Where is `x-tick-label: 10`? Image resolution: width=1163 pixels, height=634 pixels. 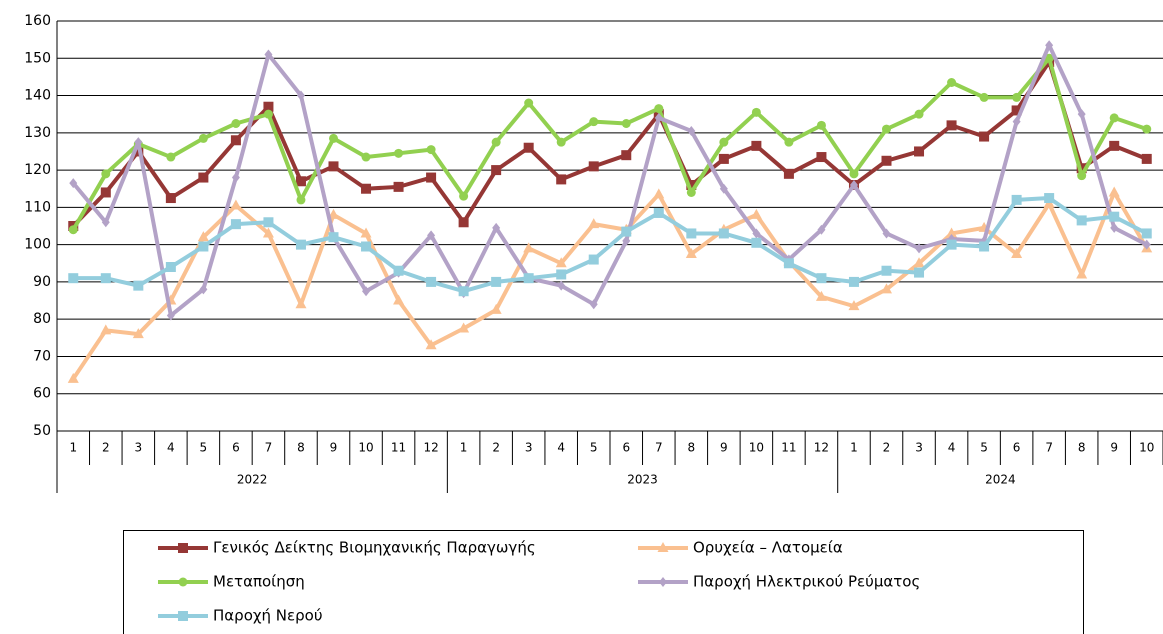
x-tick-label: 10 is located at coordinates (365, 448).